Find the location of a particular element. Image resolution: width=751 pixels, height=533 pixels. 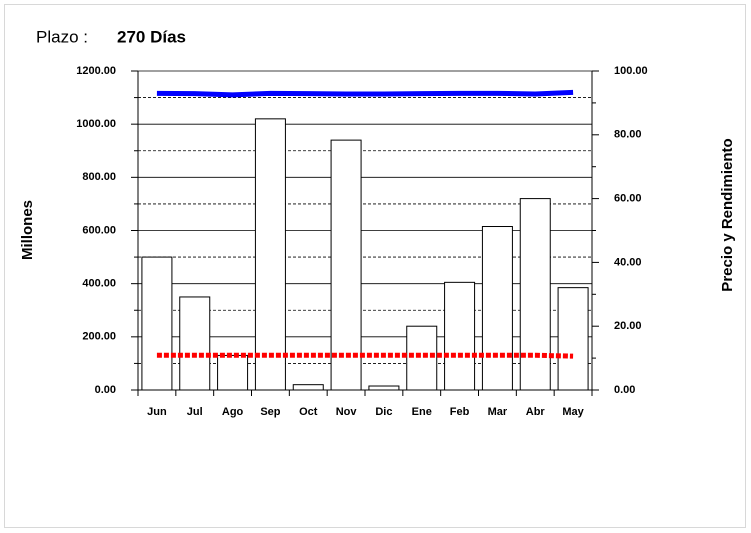

y-axis-title: Millones is located at coordinates (27, 230).